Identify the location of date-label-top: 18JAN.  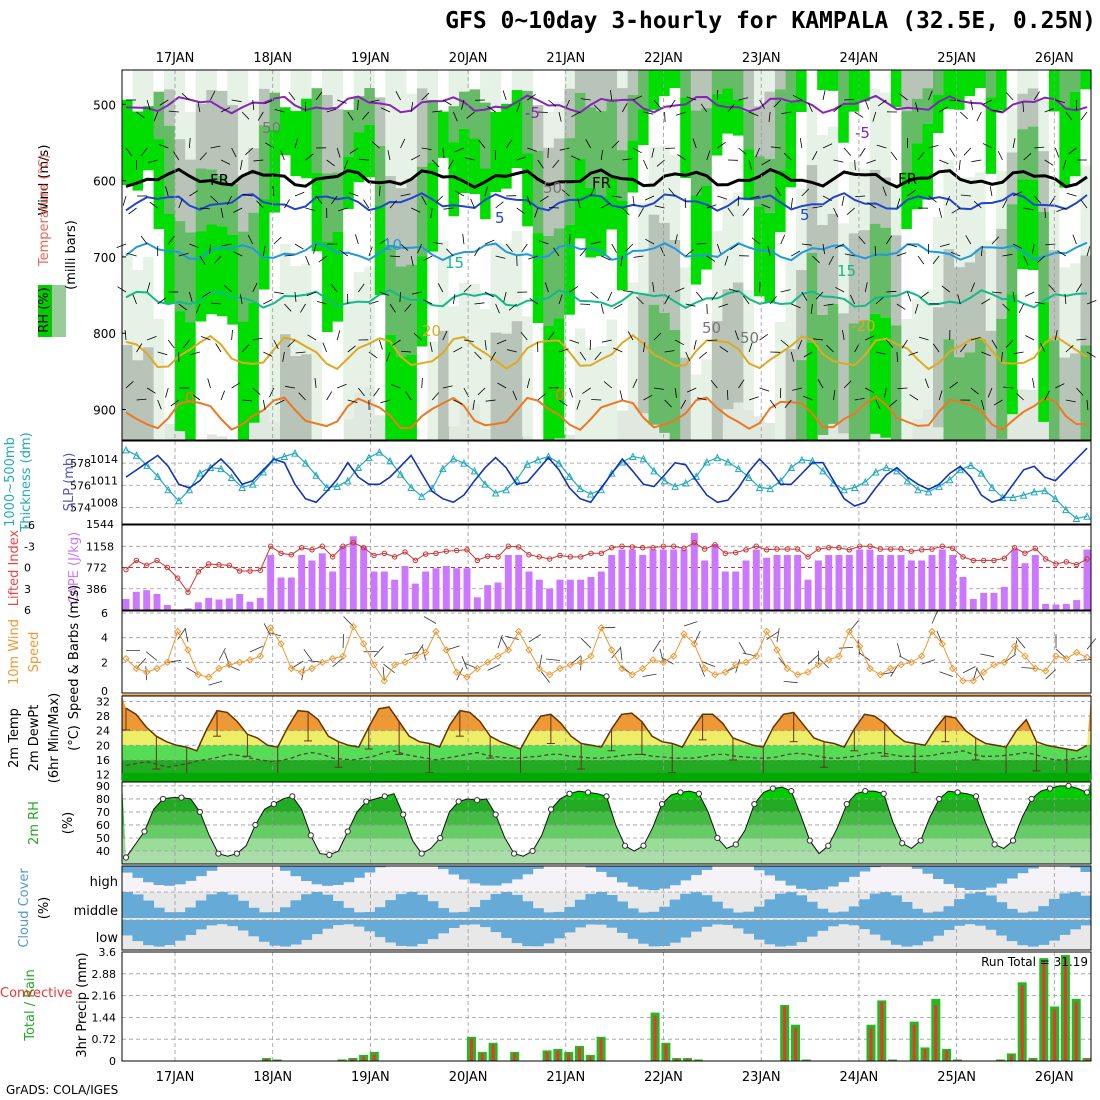
(272, 58).